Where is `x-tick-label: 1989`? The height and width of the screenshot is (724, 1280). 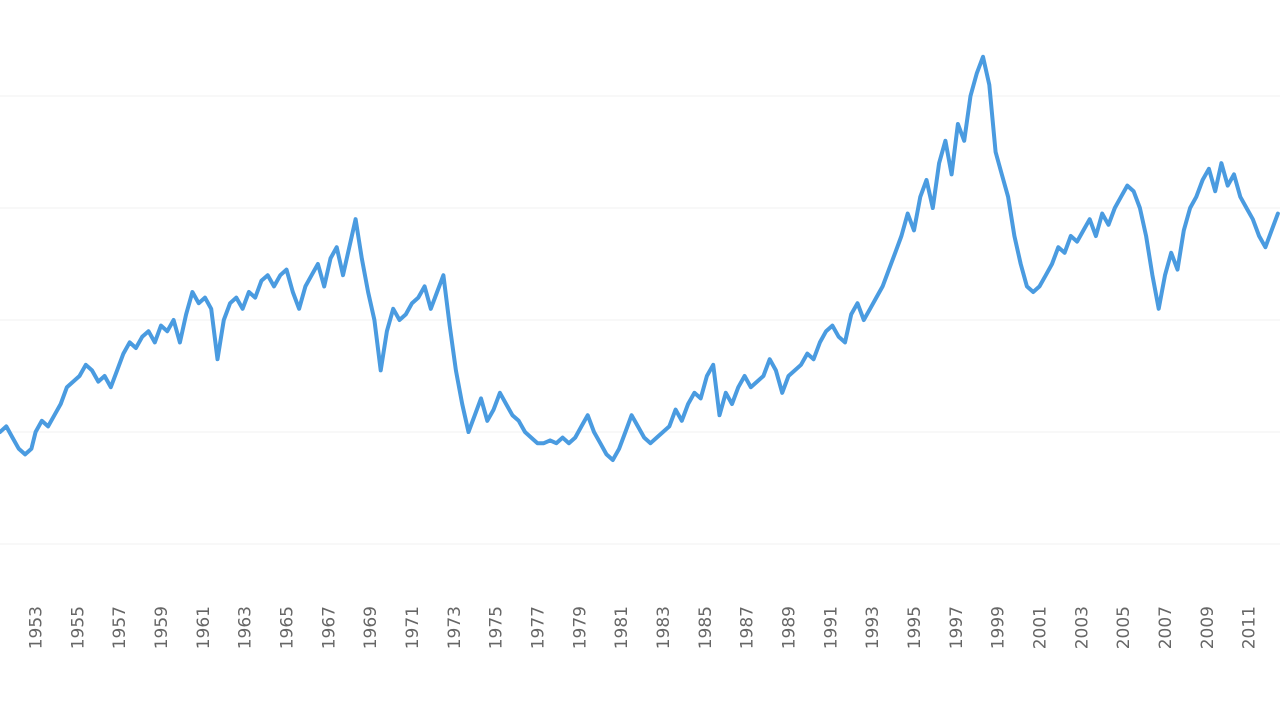
x-tick-label: 1989 is located at coordinates (790, 627).